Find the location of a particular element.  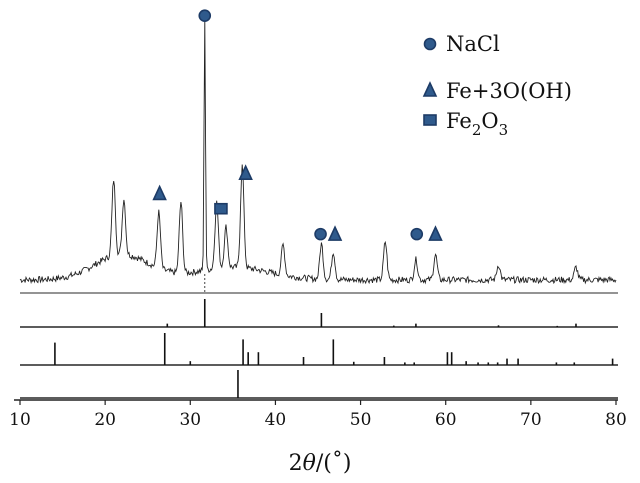

legend-square-icon is located at coordinates (430, 120).